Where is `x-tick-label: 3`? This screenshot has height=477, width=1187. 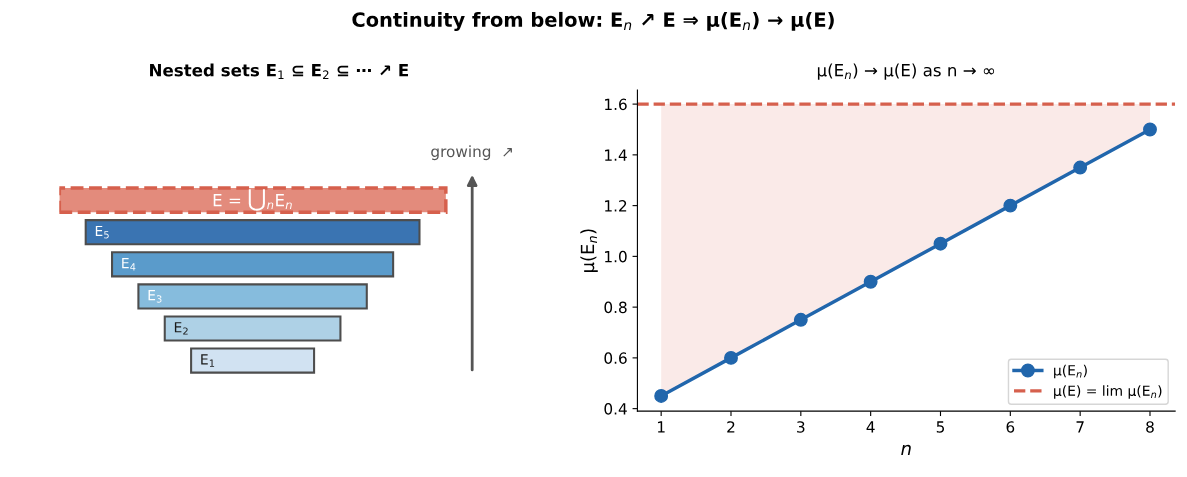
x-tick-label: 3 is located at coordinates (801, 427).